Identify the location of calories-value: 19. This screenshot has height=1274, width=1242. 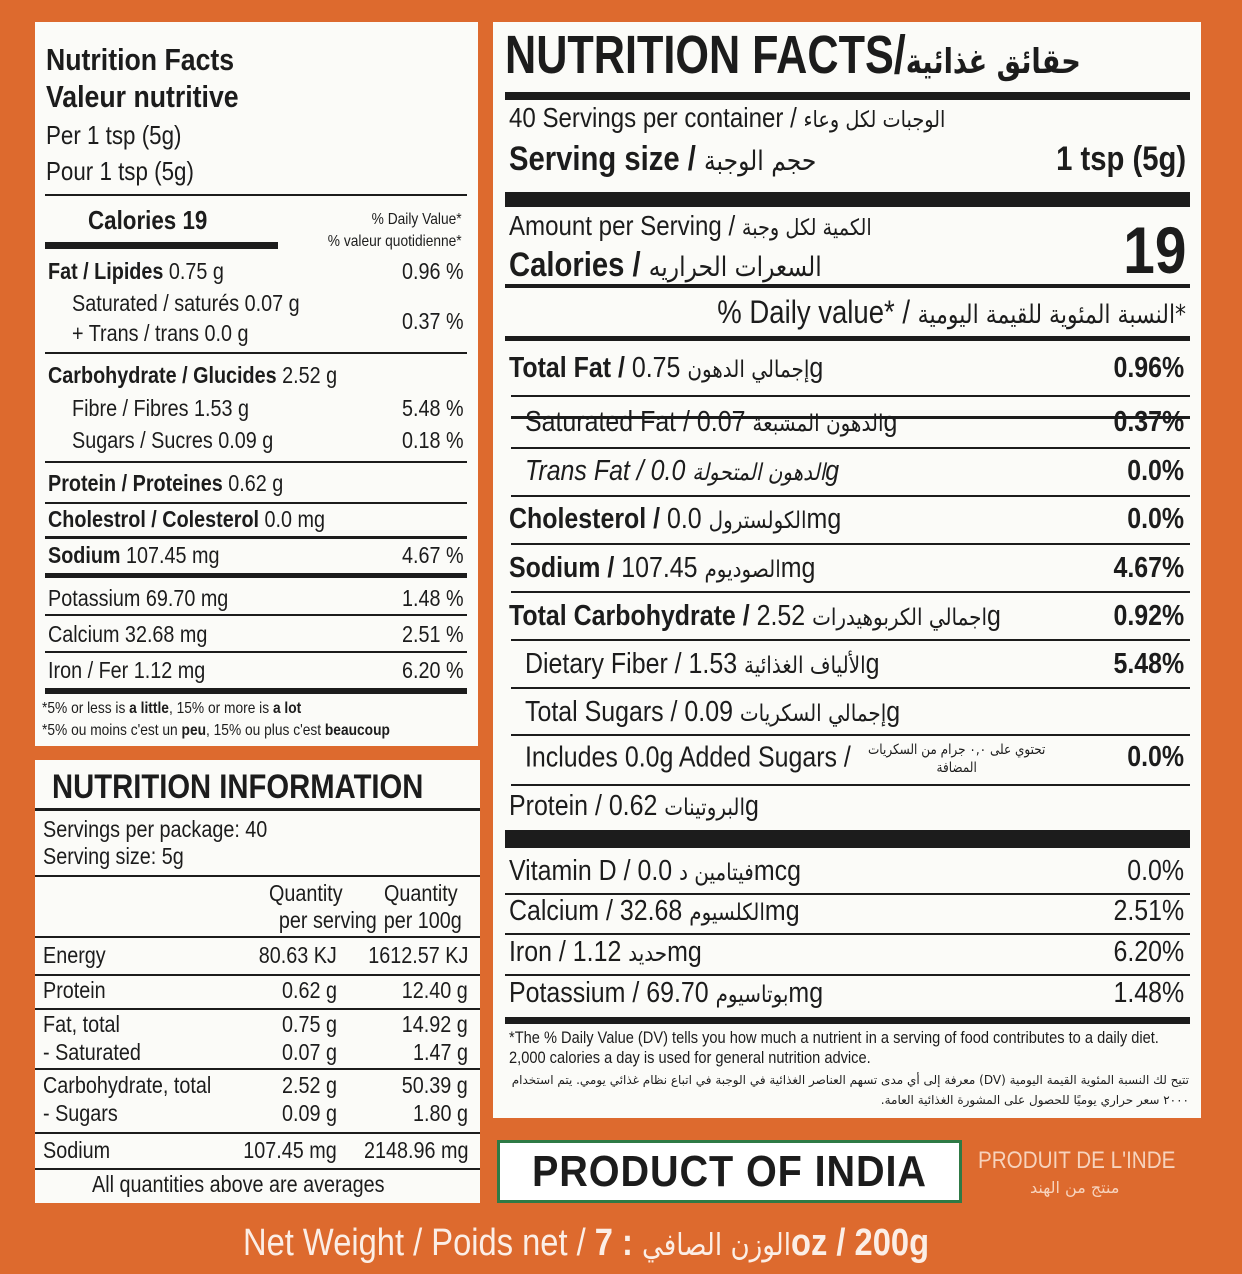
(1149, 250).